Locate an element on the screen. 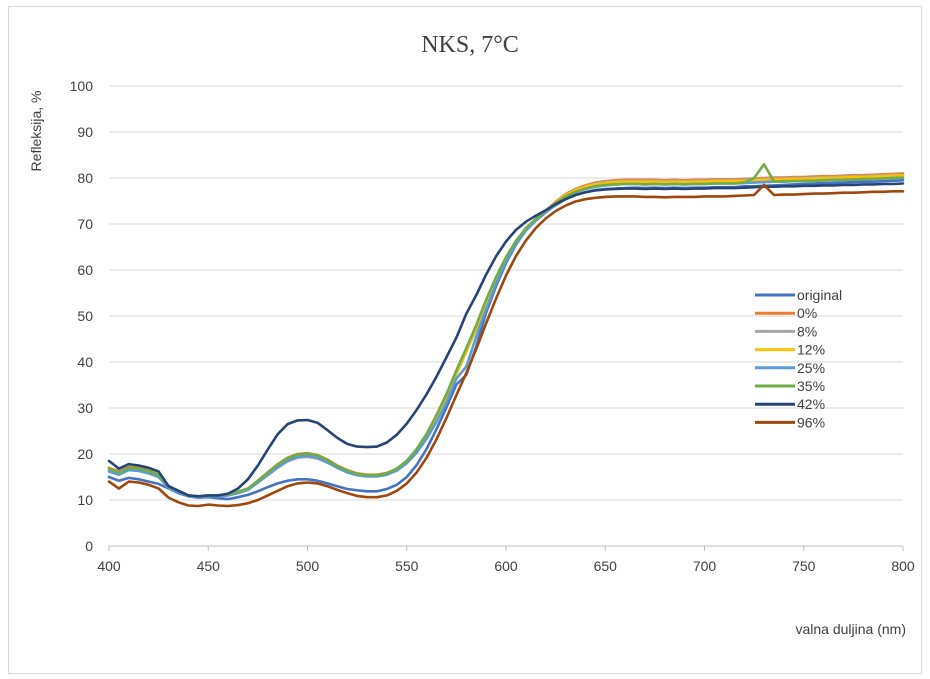  y-tick-label: 20 is located at coordinates (85, 454).